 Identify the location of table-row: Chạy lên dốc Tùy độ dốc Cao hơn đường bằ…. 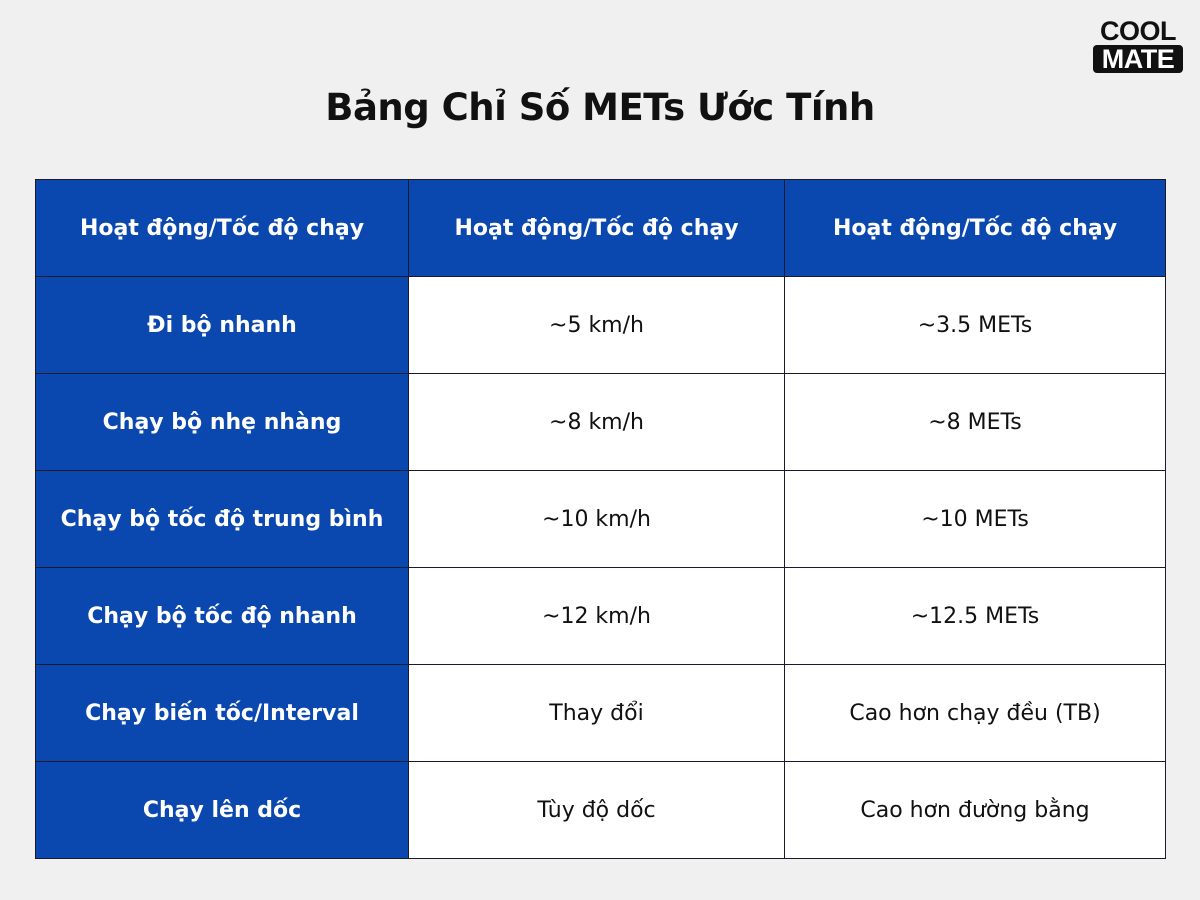
(600, 810).